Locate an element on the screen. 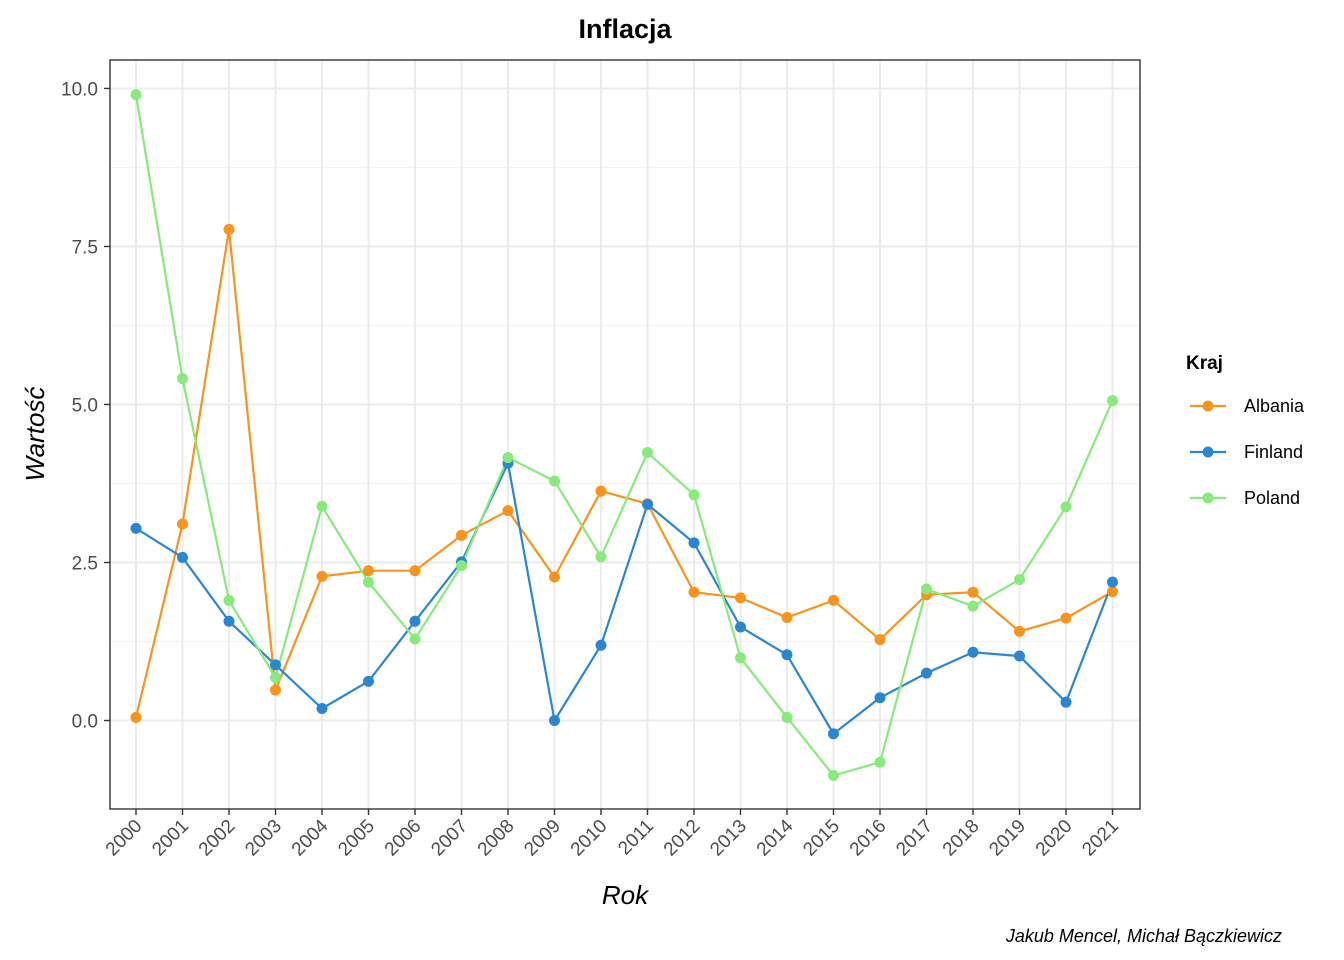 This screenshot has height=960, width=1344. point-finland-2013 is located at coordinates (740, 627).